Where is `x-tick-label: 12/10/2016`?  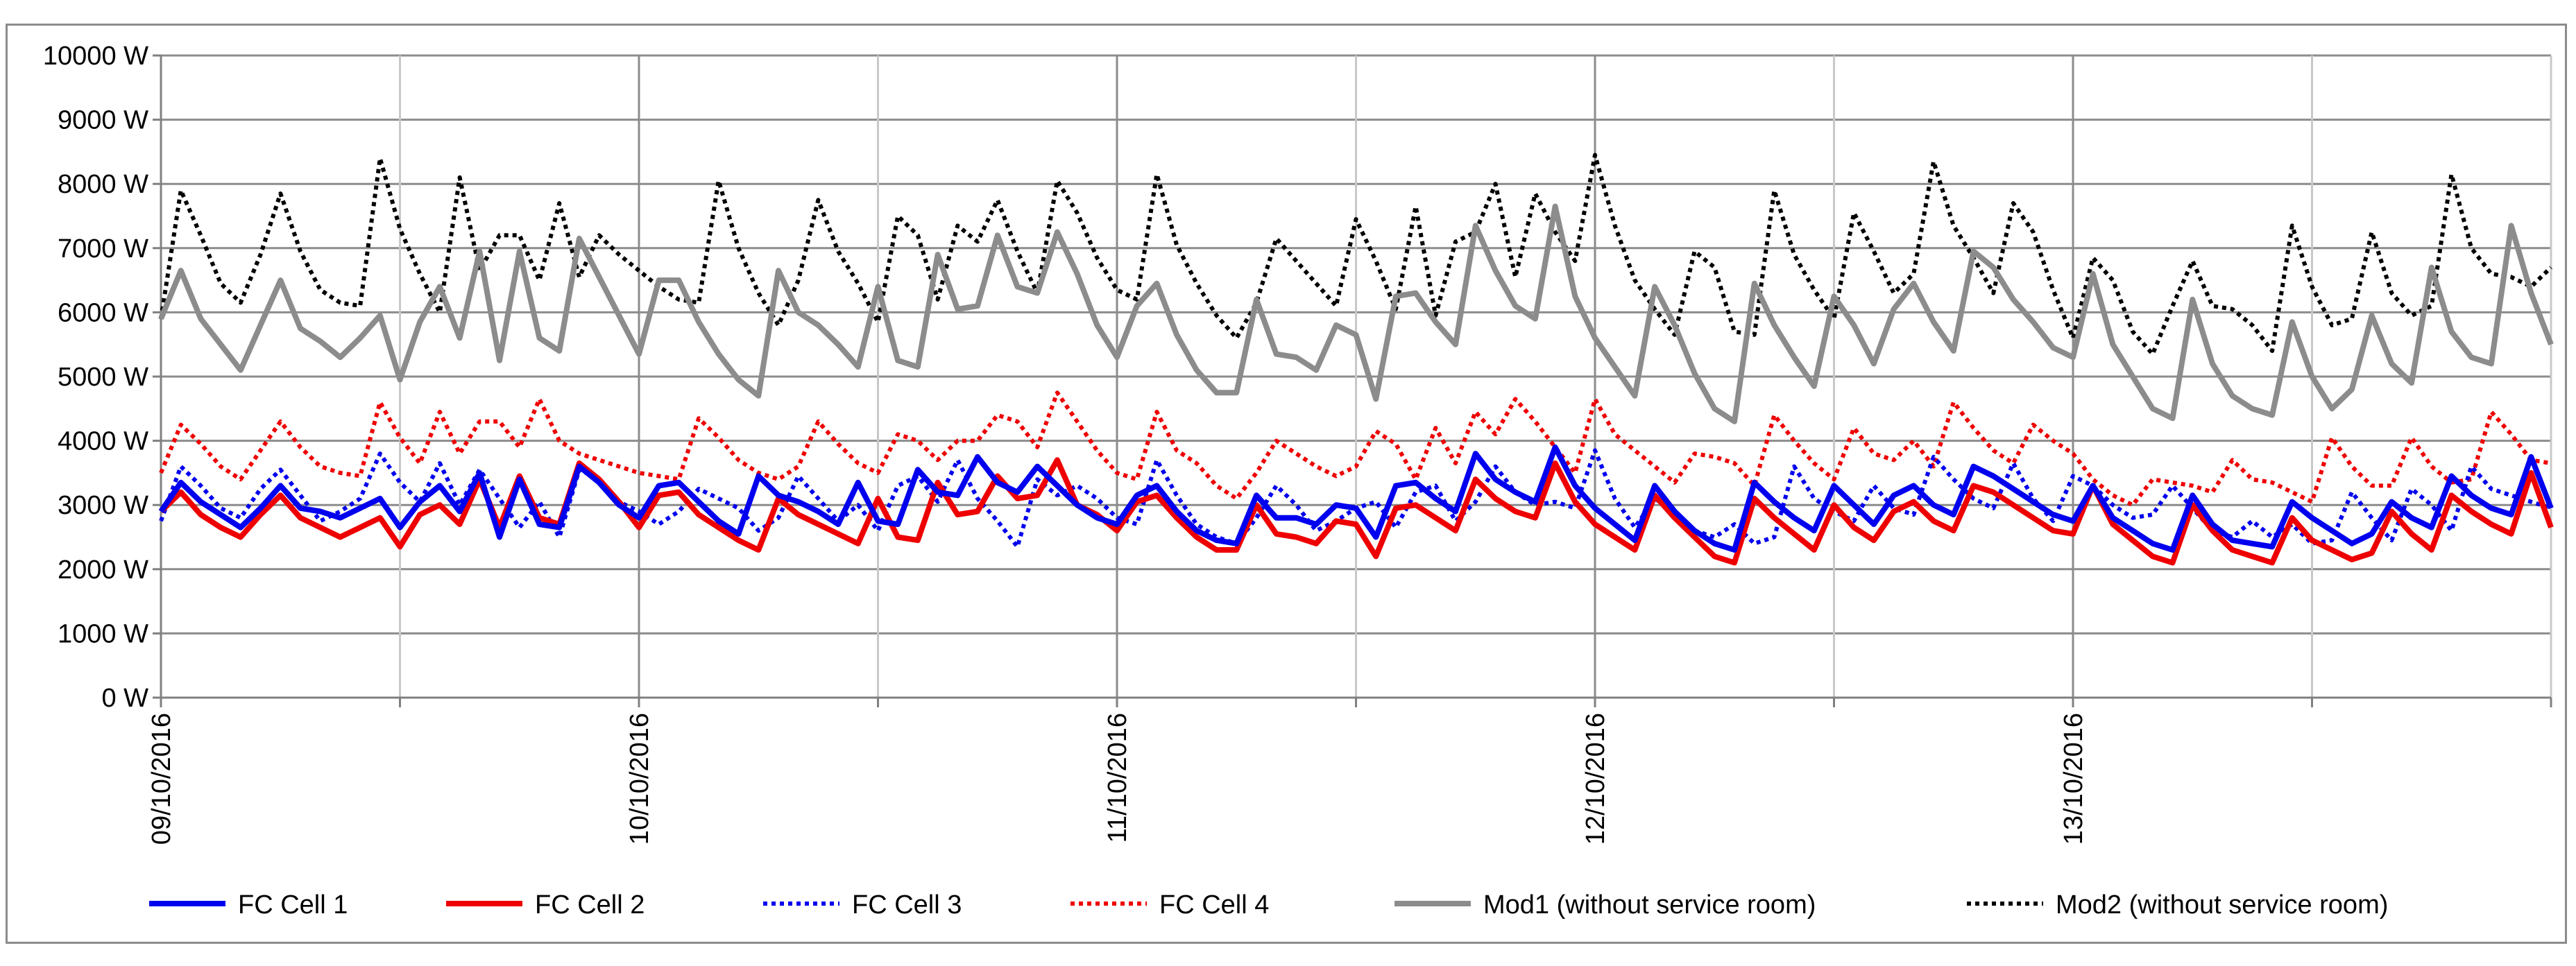 x-tick-label: 12/10/2016 is located at coordinates (1595, 779).